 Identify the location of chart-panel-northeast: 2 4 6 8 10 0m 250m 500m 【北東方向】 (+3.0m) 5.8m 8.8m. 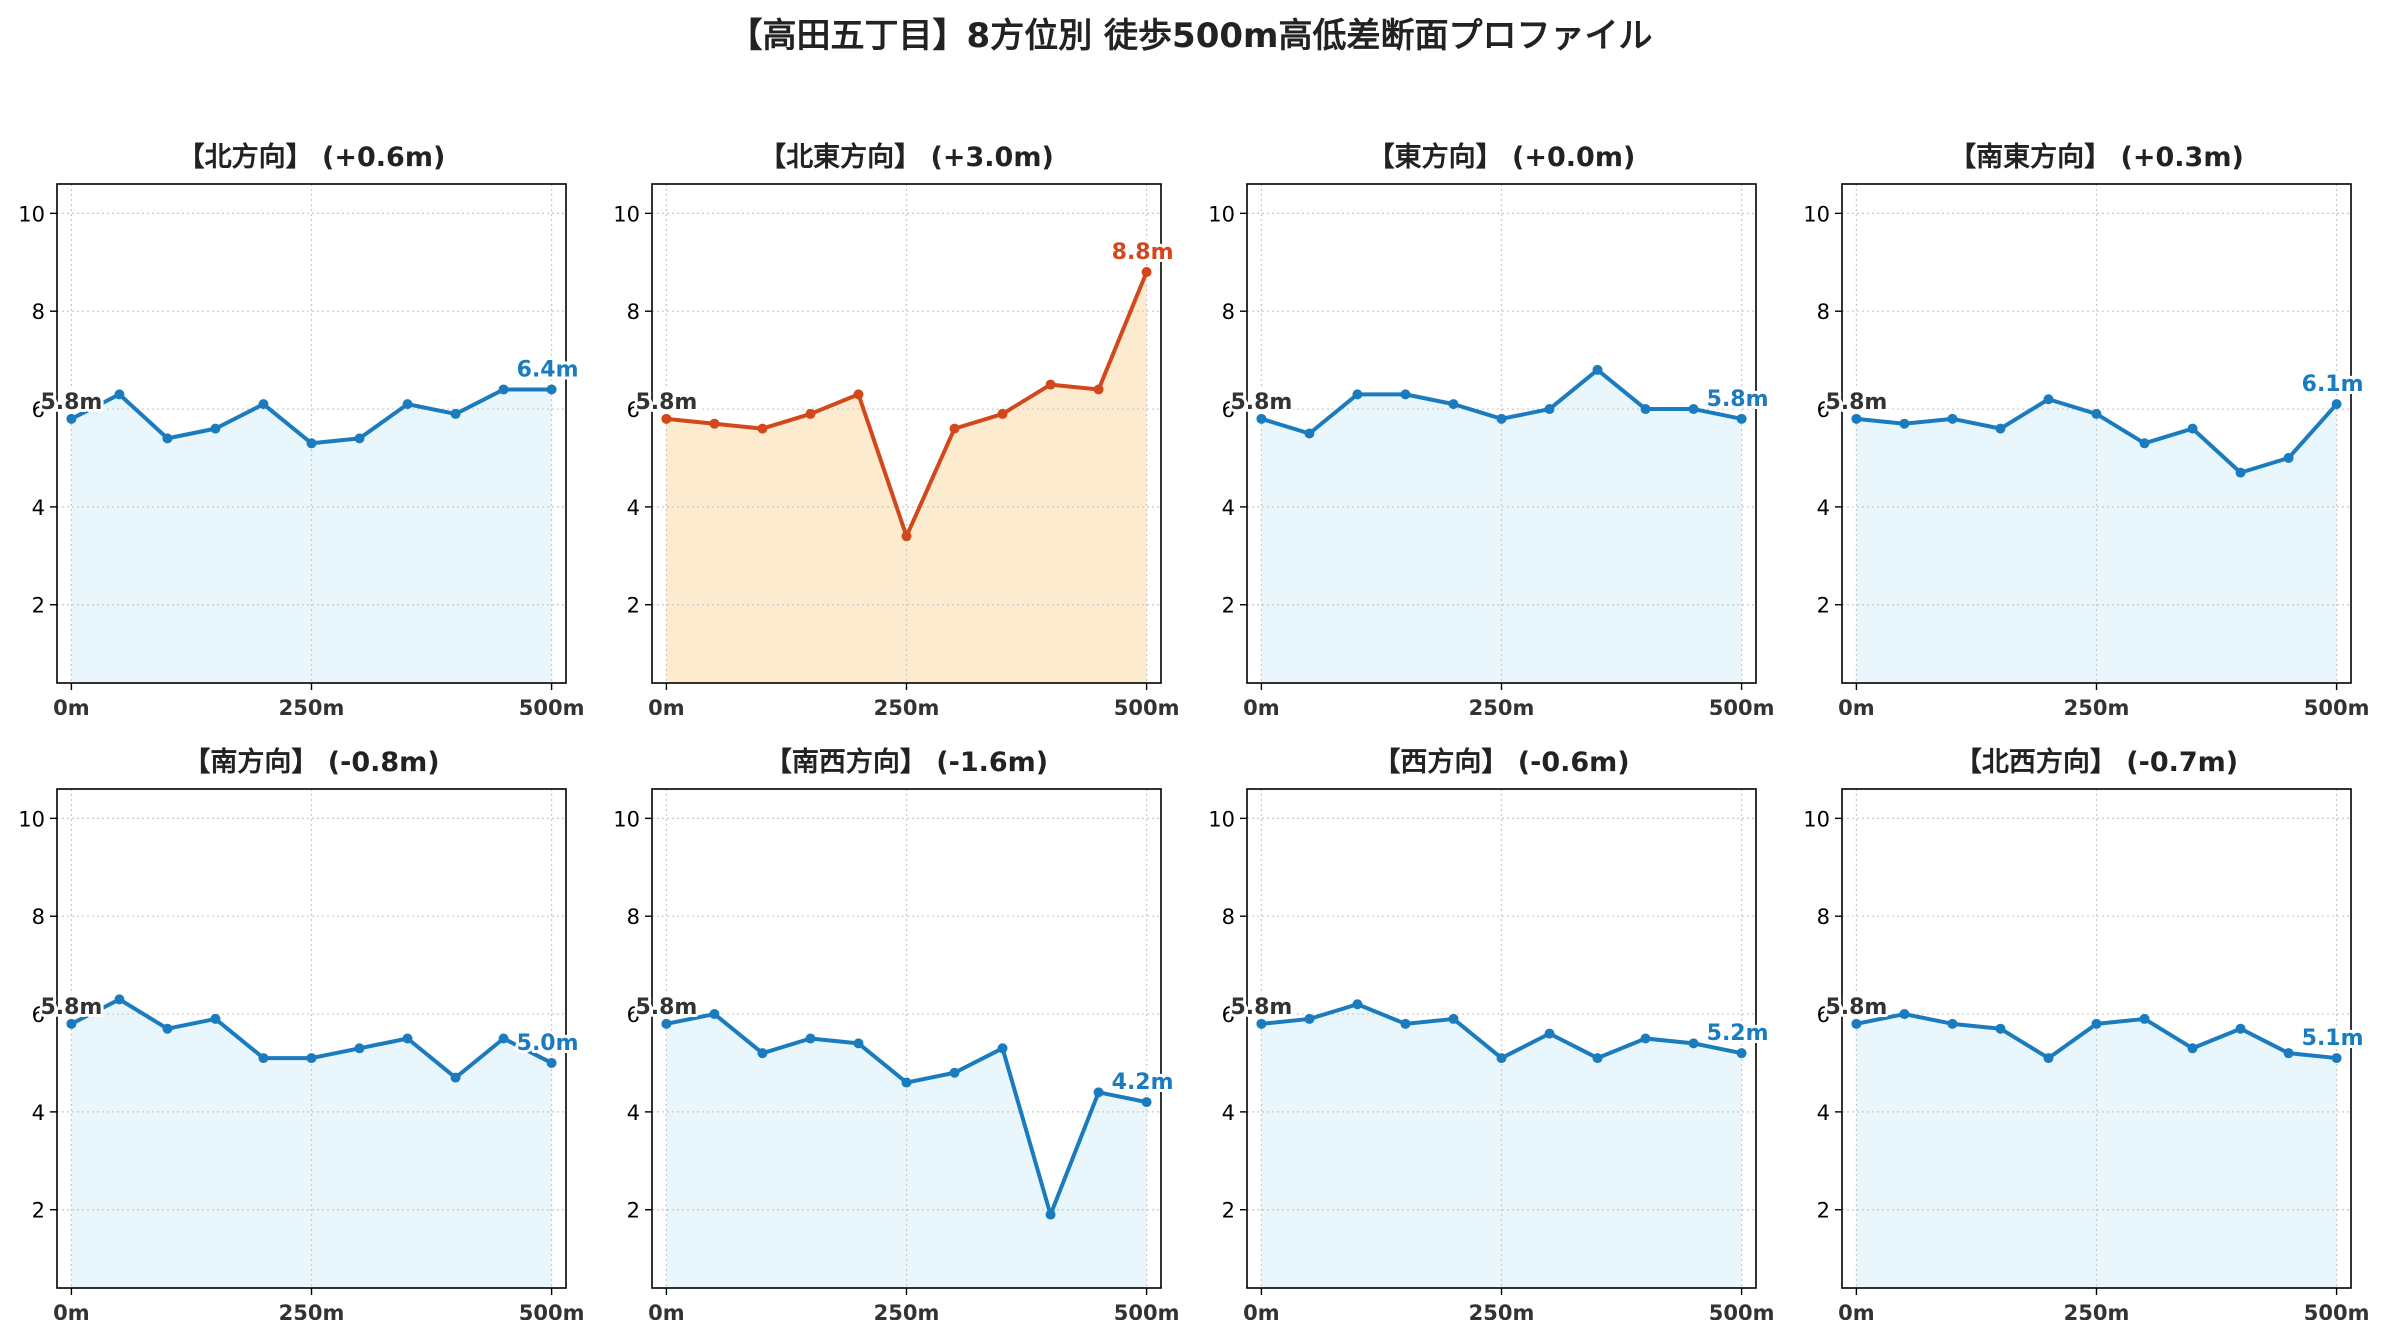
(892, 417).